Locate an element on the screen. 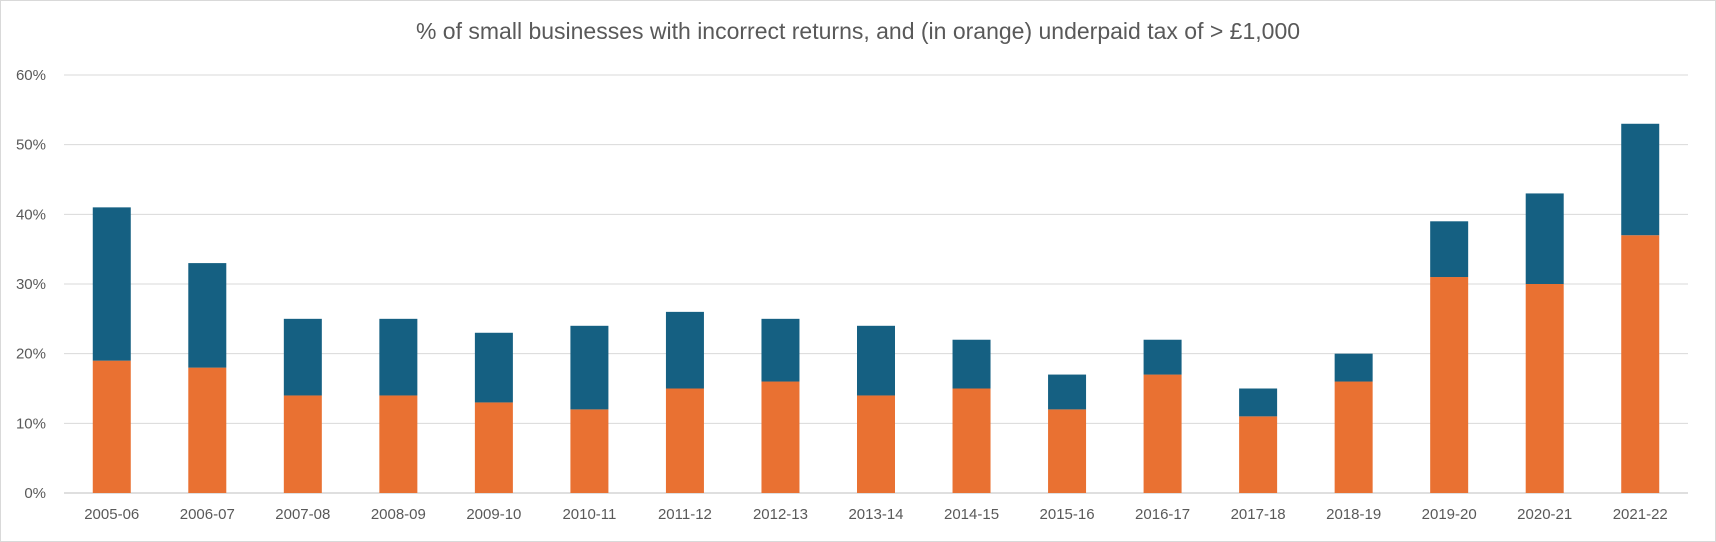 This screenshot has height=542, width=1716. x-tick-label: 2020-21 is located at coordinates (1544, 514).